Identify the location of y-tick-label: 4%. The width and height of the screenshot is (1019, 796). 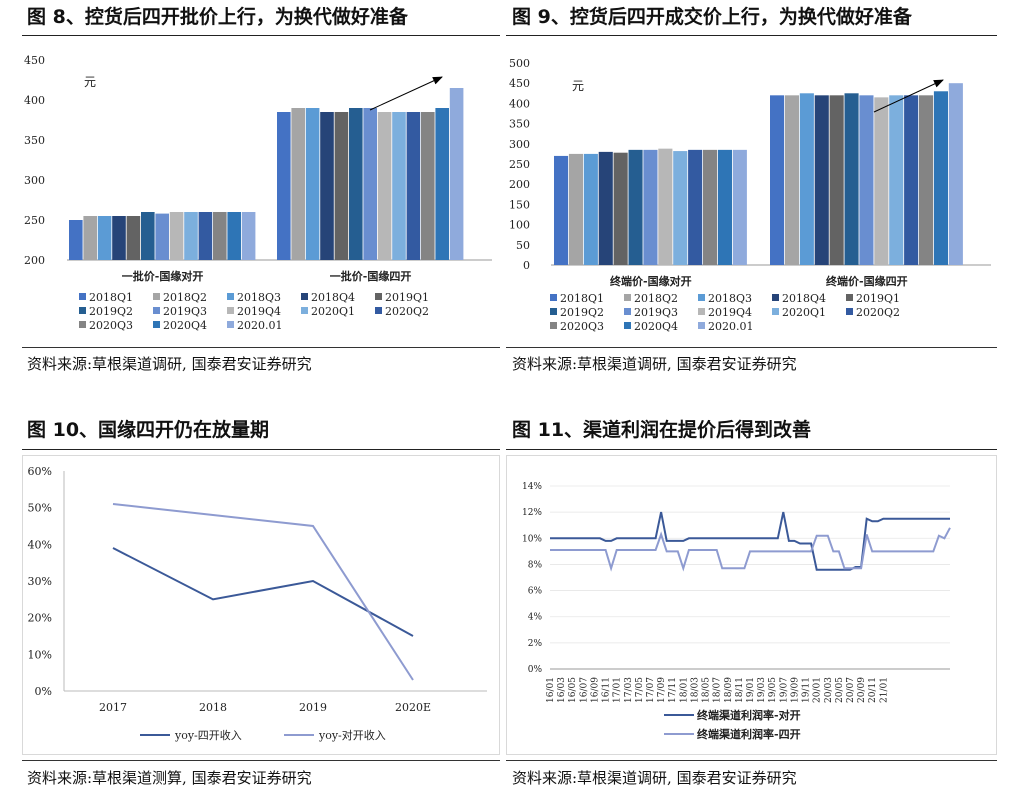
(535, 618).